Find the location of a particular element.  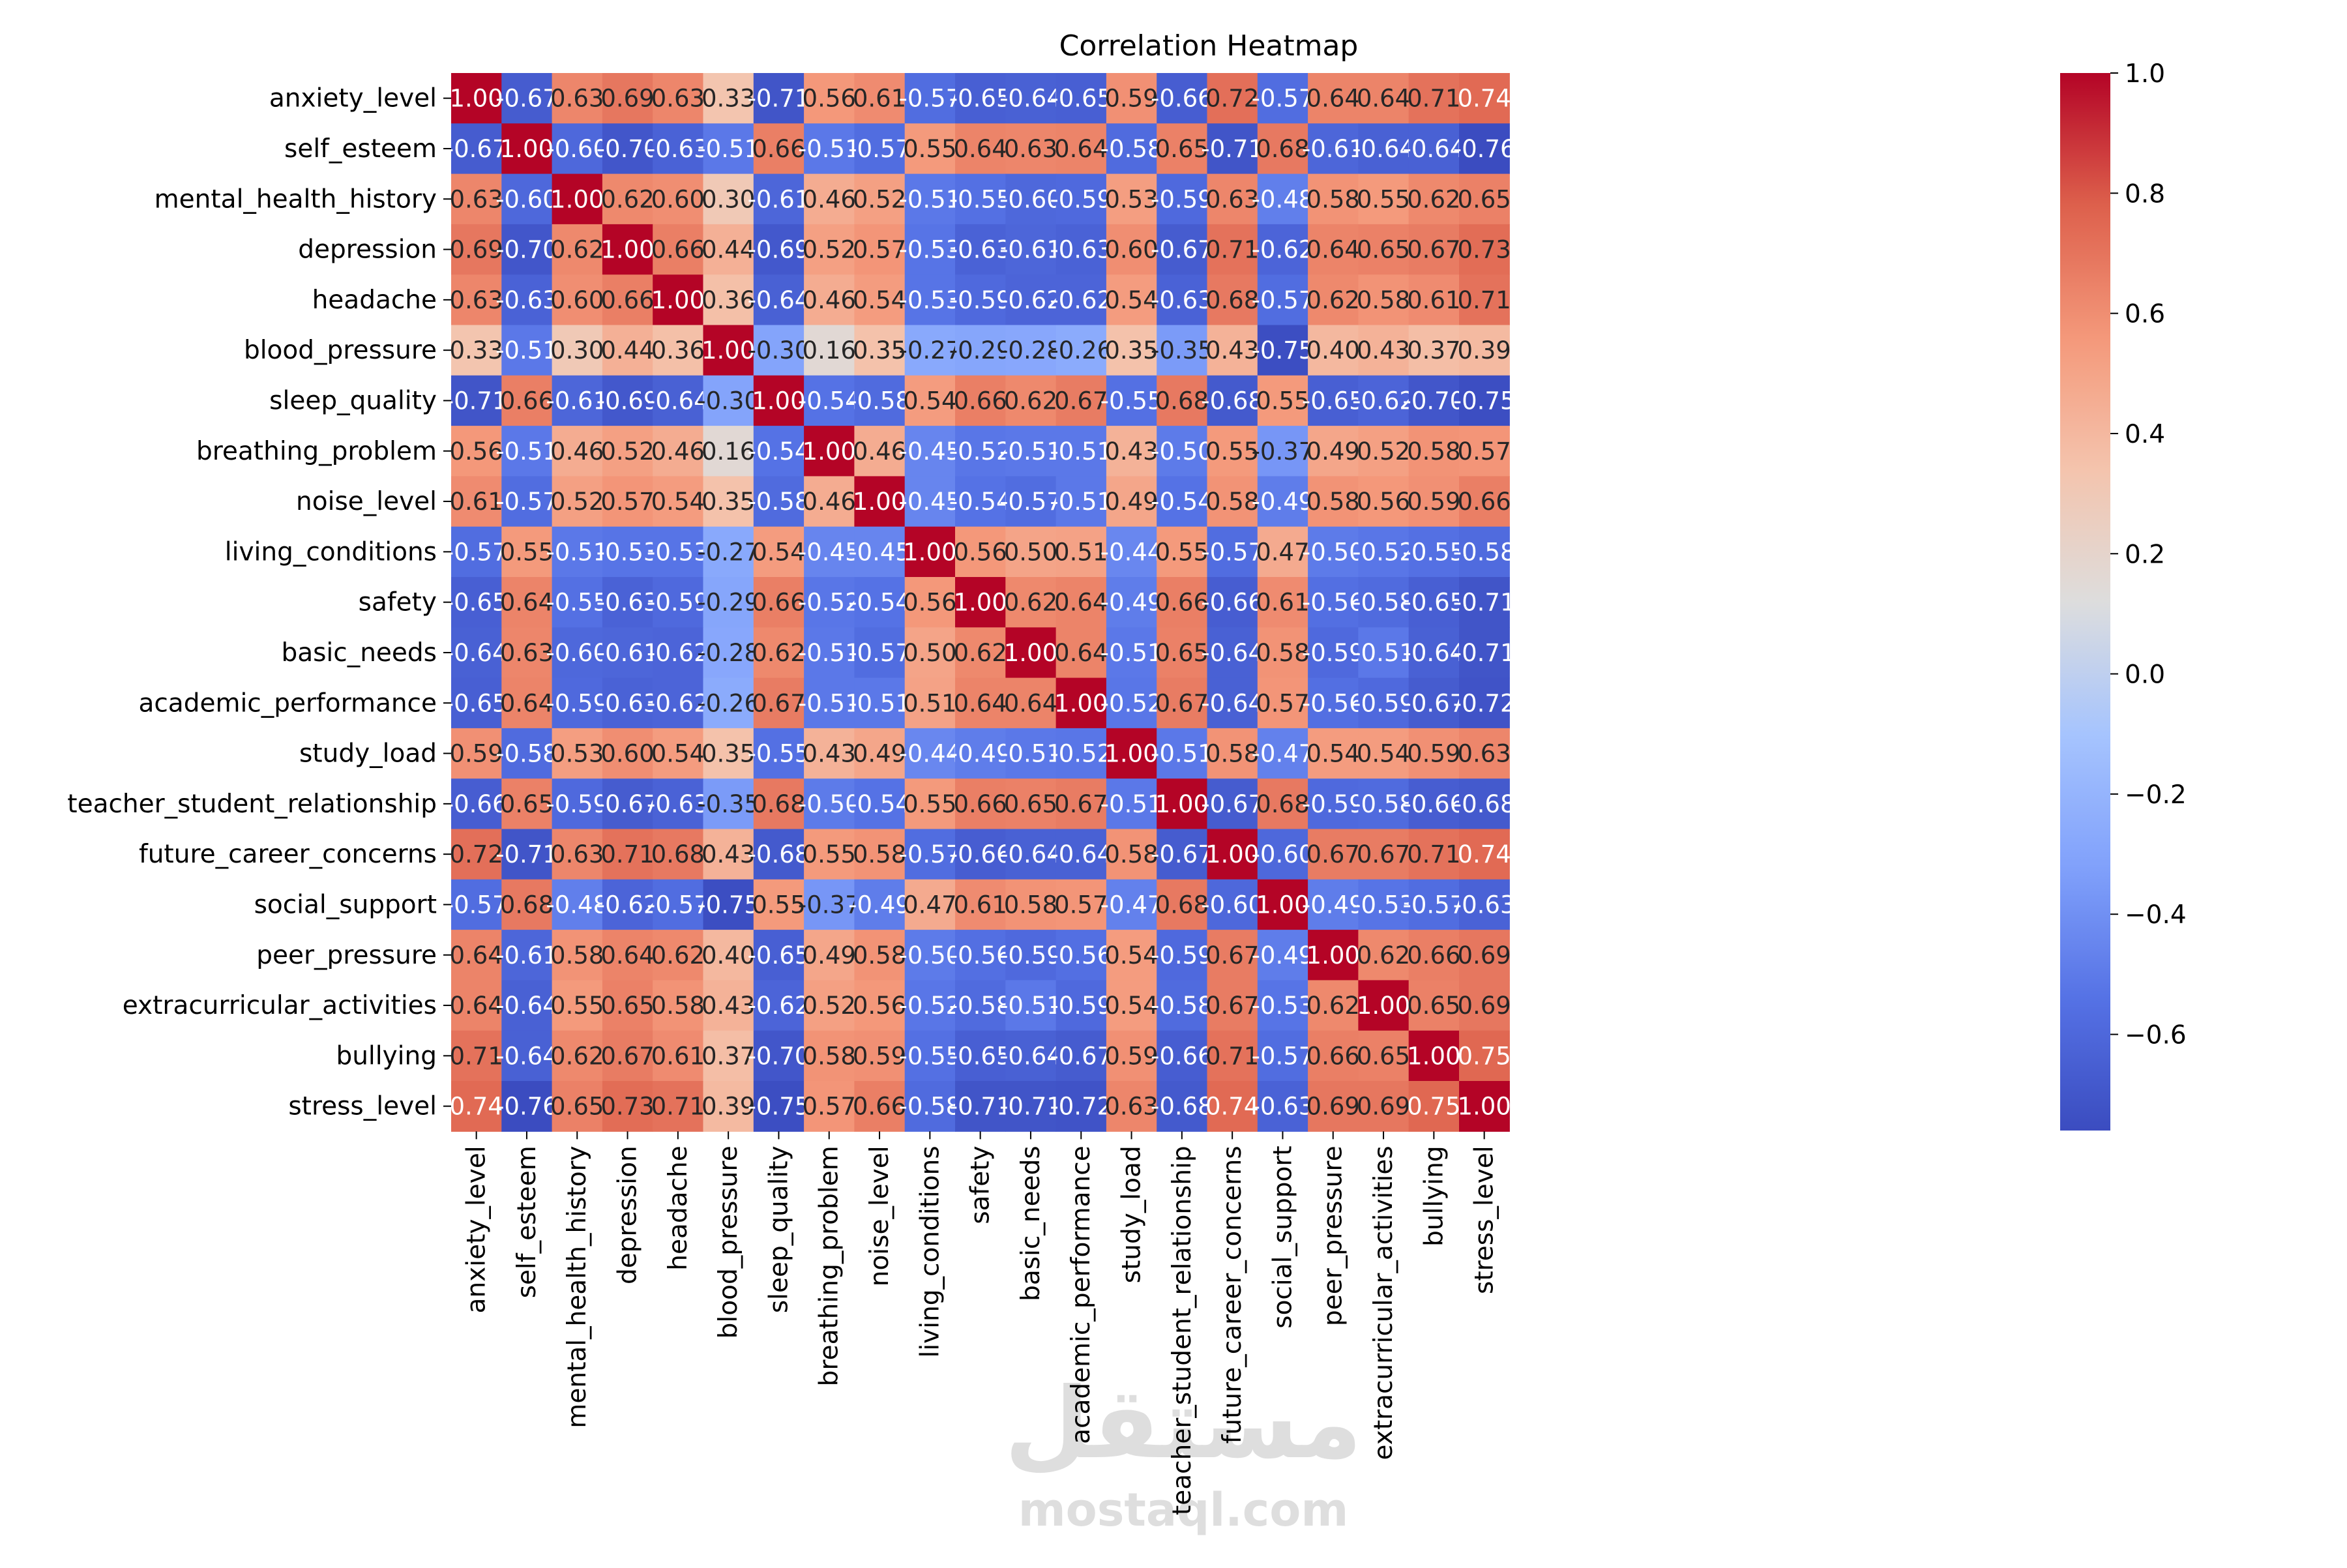

cell-value-label: -0.65 is located at coordinates (476, 703).